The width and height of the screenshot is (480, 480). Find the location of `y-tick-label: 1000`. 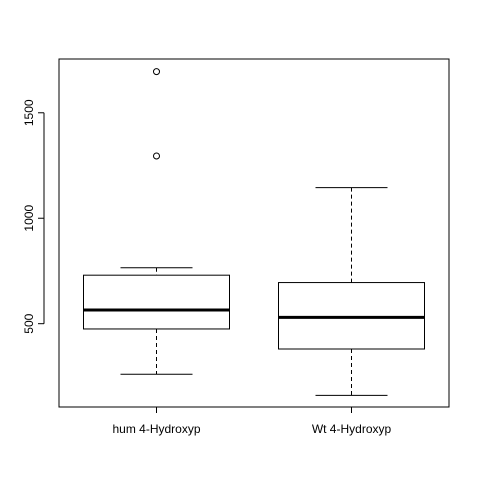

y-tick-label: 1000 is located at coordinates (29, 218).